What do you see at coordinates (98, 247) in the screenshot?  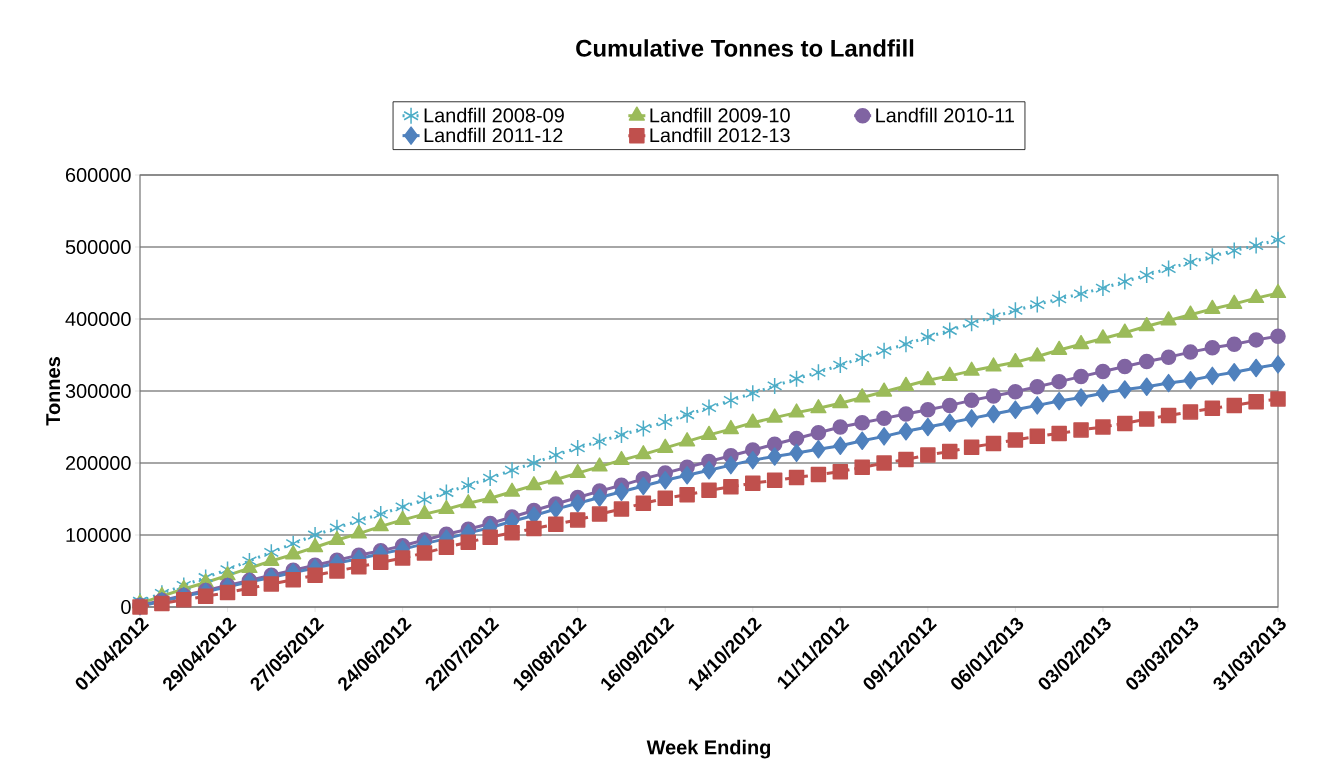 I see `y-tick-label: 500000` at bounding box center [98, 247].